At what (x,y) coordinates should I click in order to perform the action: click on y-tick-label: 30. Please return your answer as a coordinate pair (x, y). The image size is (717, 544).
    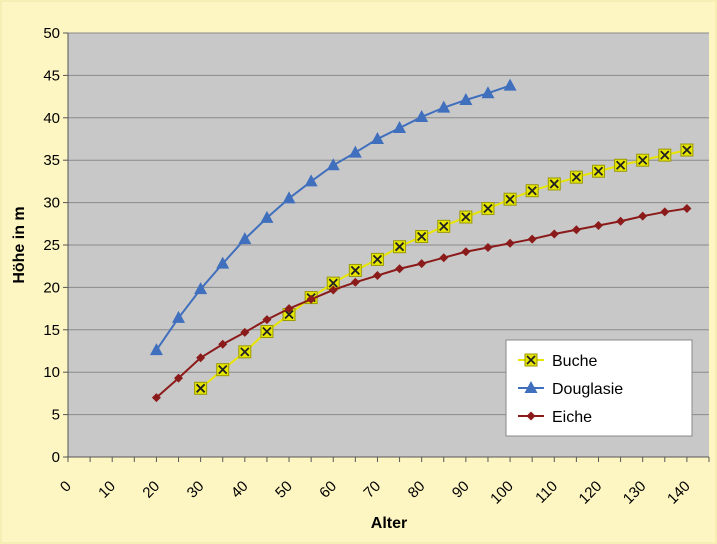
    Looking at the image, I should click on (51, 203).